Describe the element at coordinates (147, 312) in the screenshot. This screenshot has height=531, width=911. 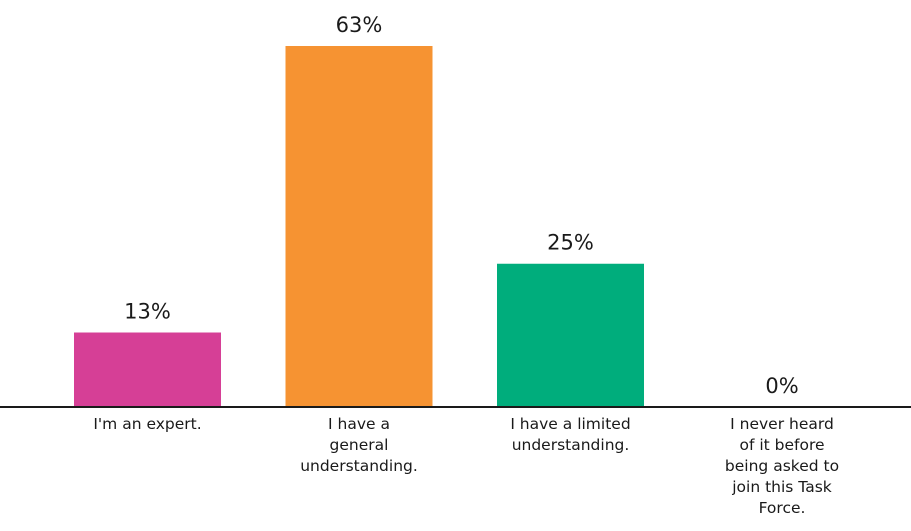
I see `value-label-0: 13%` at that location.